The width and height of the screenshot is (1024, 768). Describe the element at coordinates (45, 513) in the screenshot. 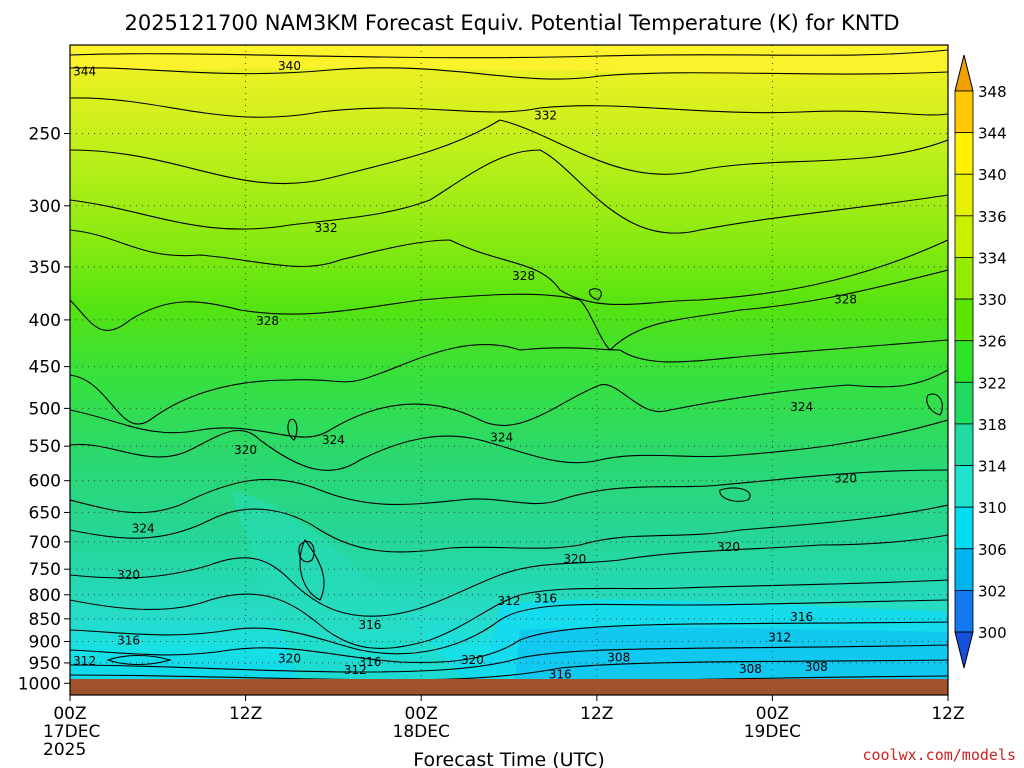

I see `y-tick-label: 650` at that location.